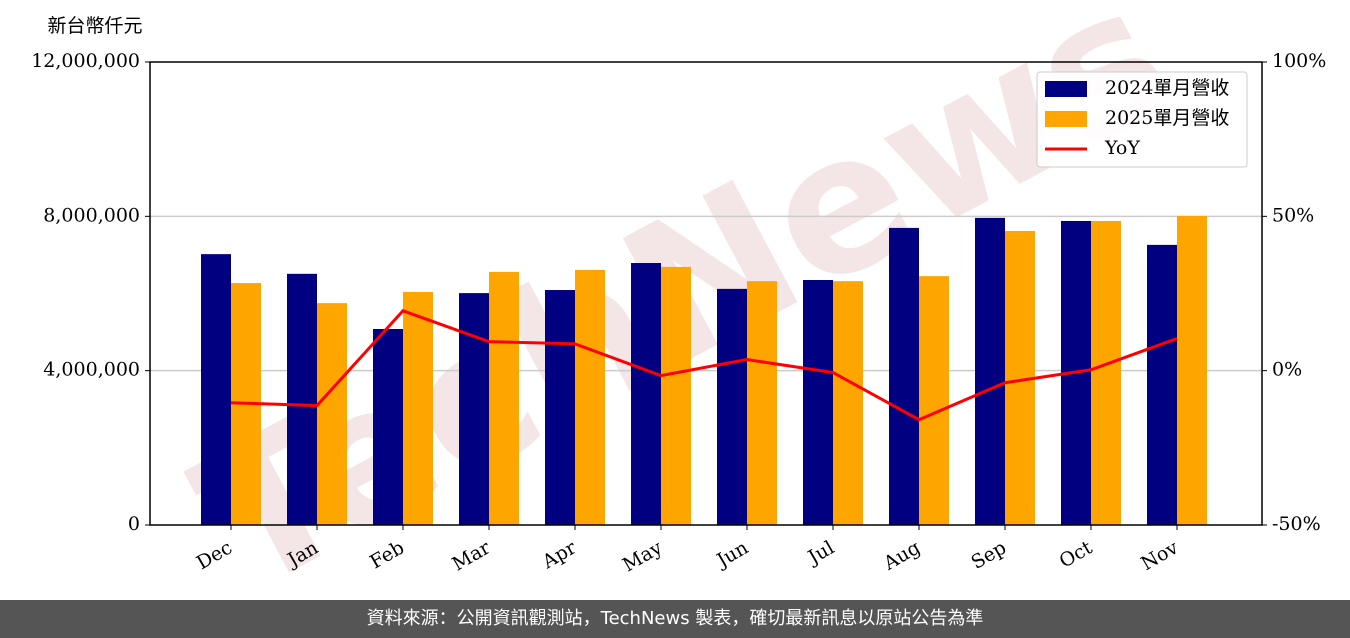 The image size is (1350, 638). What do you see at coordinates (988, 555) in the screenshot?
I see `x-tick-label: Sep` at bounding box center [988, 555].